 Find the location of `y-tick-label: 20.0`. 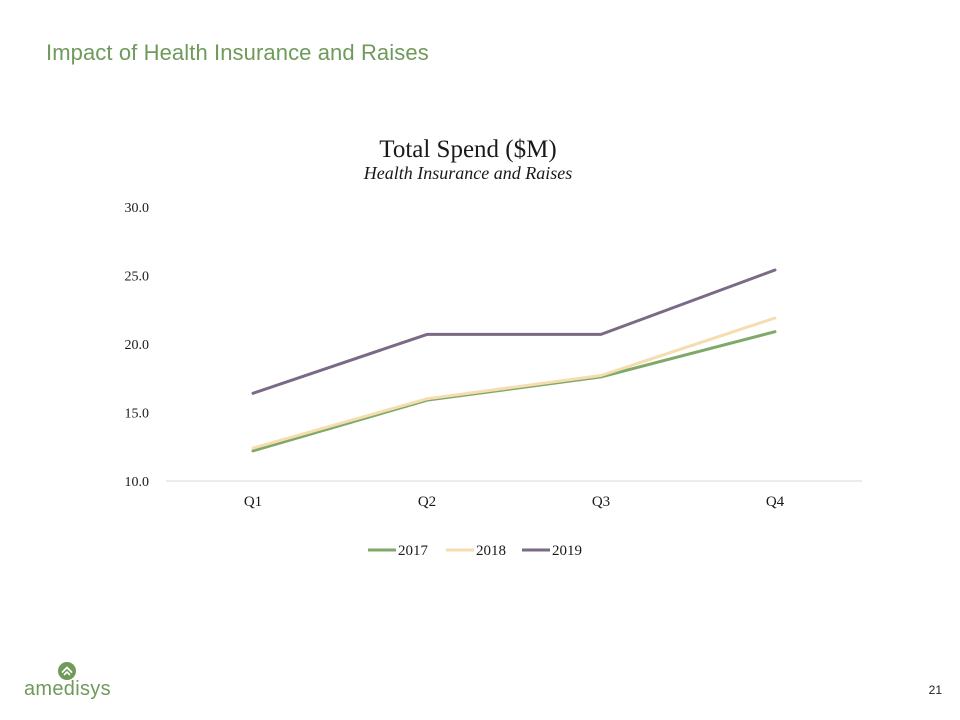

y-tick-label: 20.0 is located at coordinates (137, 345).